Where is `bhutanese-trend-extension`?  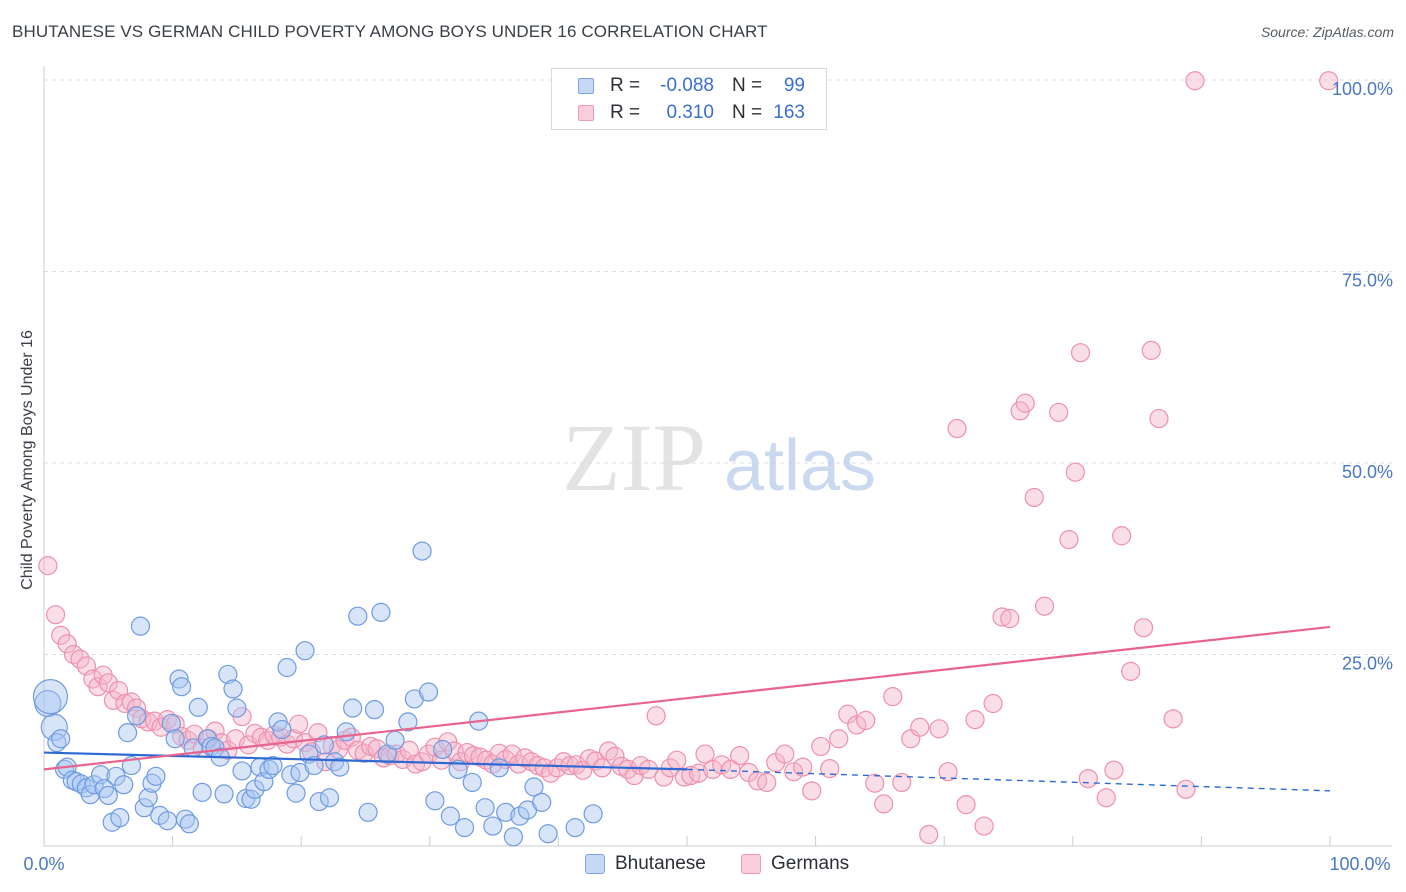 bhutanese-trend-extension is located at coordinates (1008, 780).